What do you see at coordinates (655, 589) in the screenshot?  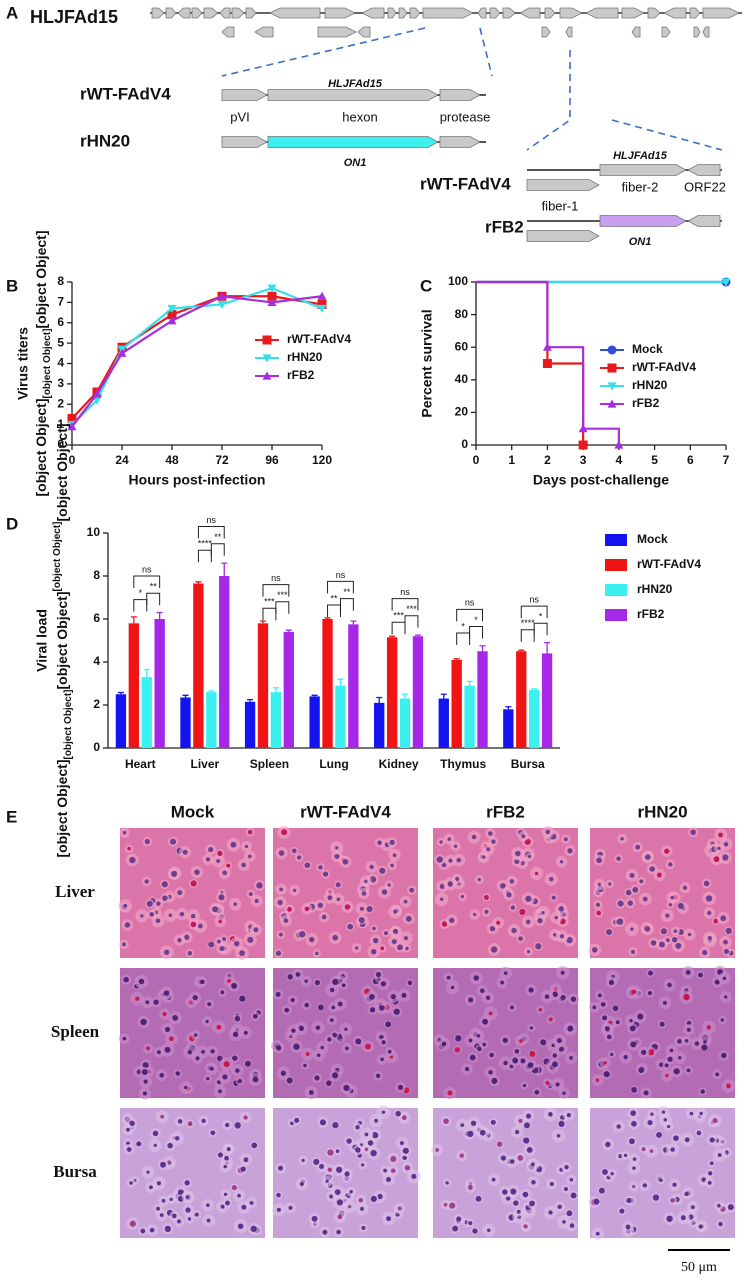 I see `legend-label: rHN20` at bounding box center [655, 589].